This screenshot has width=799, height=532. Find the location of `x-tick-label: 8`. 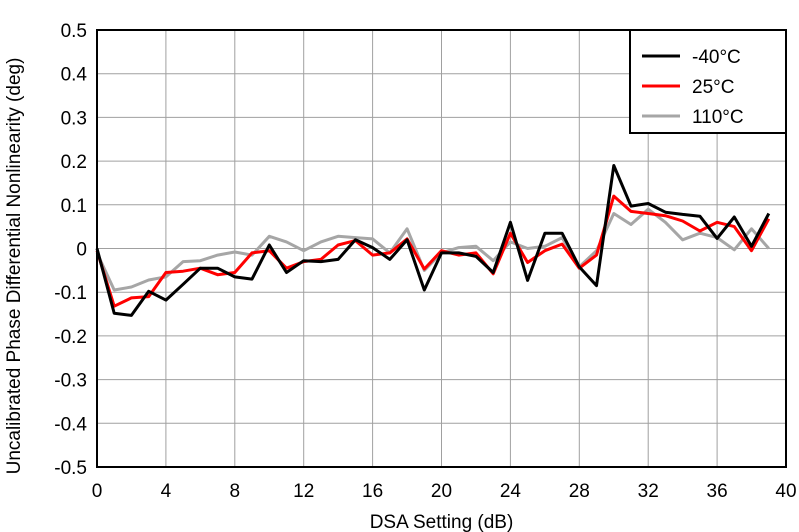

x-tick-label: 8 is located at coordinates (235, 491).